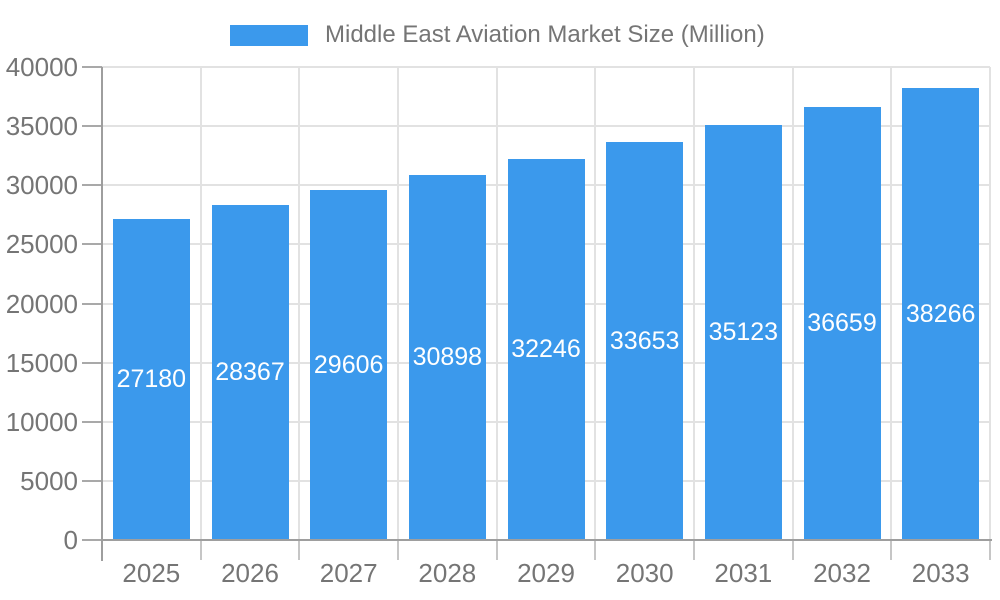  I want to click on x-tick-label: 2031, so click(743, 573).